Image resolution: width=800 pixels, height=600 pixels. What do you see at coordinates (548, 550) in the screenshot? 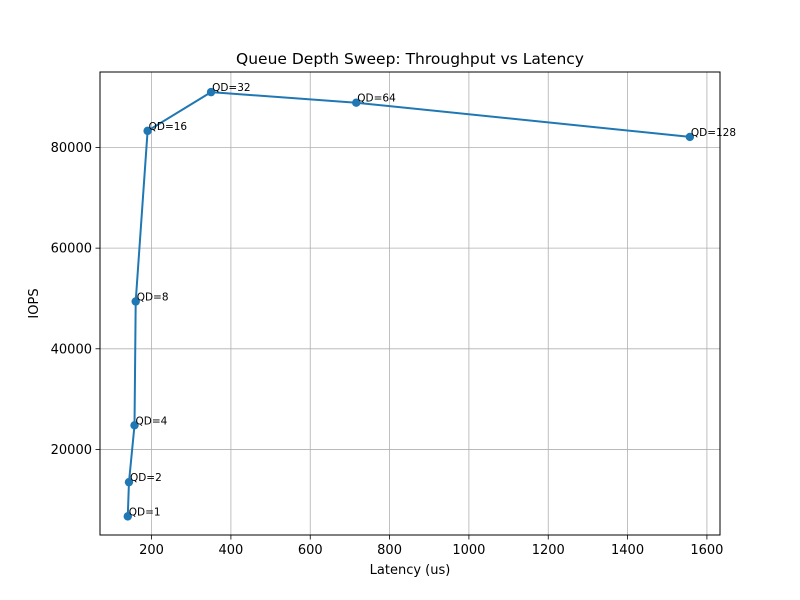
I see `x-tick-label: 1200` at bounding box center [548, 550].